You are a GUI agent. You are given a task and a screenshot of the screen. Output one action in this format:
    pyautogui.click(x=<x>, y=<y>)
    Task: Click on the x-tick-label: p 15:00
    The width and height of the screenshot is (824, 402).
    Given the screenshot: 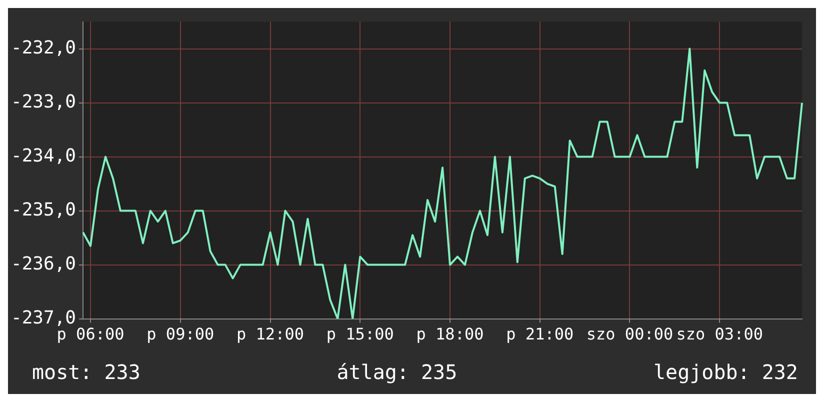 What is the action you would take?
    pyautogui.click(x=360, y=334)
    